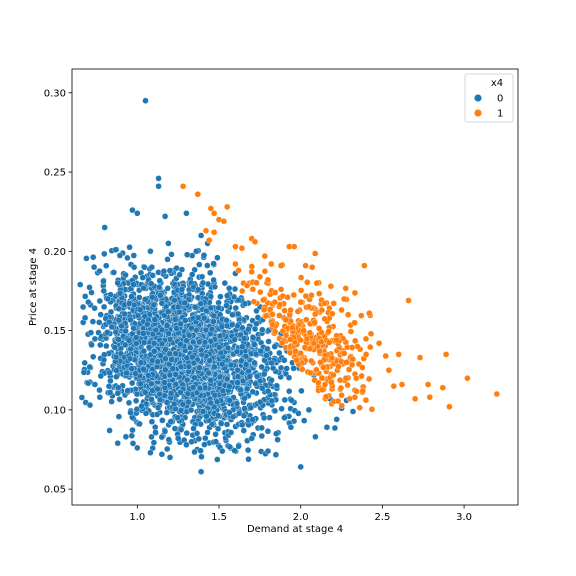  Describe the element at coordinates (489, 98) in the screenshot. I see `legend-box` at that location.